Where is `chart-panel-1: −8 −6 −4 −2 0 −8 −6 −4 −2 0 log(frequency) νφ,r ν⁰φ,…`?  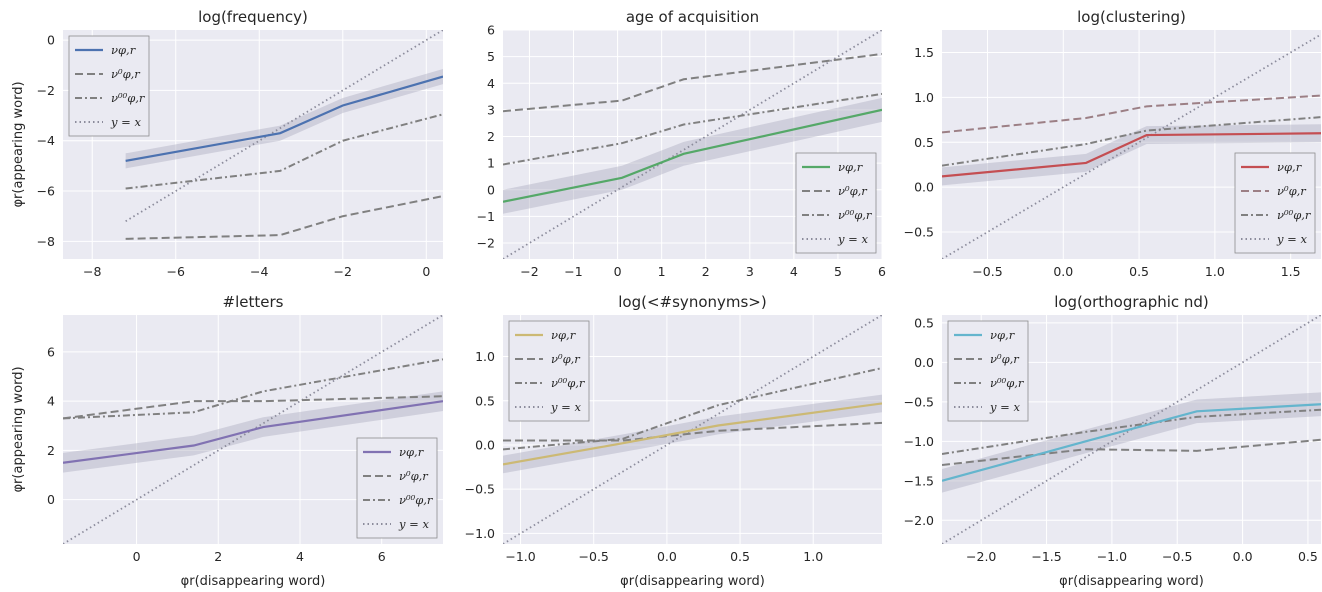
chart-panel-1: −8 −6 −4 −2 0 −8 −6 −4 −2 0 log(frequency) νφ,r ν⁰φ,… is located at coordinates (227, 143).